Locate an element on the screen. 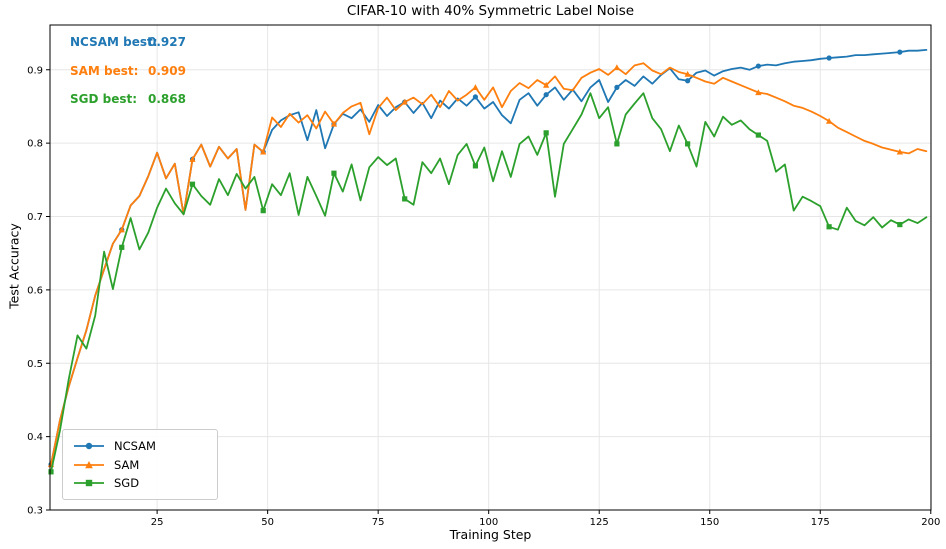 This screenshot has width=946, height=549. tick-label-x: 50 is located at coordinates (267, 522).